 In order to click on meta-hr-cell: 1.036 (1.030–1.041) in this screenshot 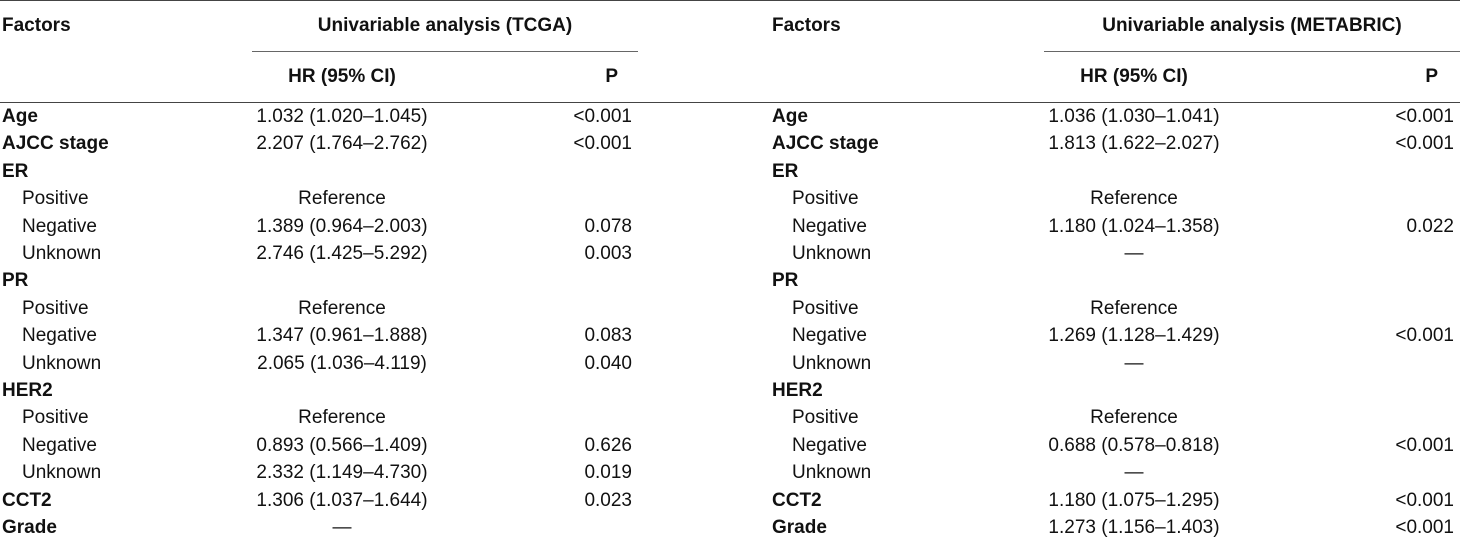, I will do `click(1134, 116)`.